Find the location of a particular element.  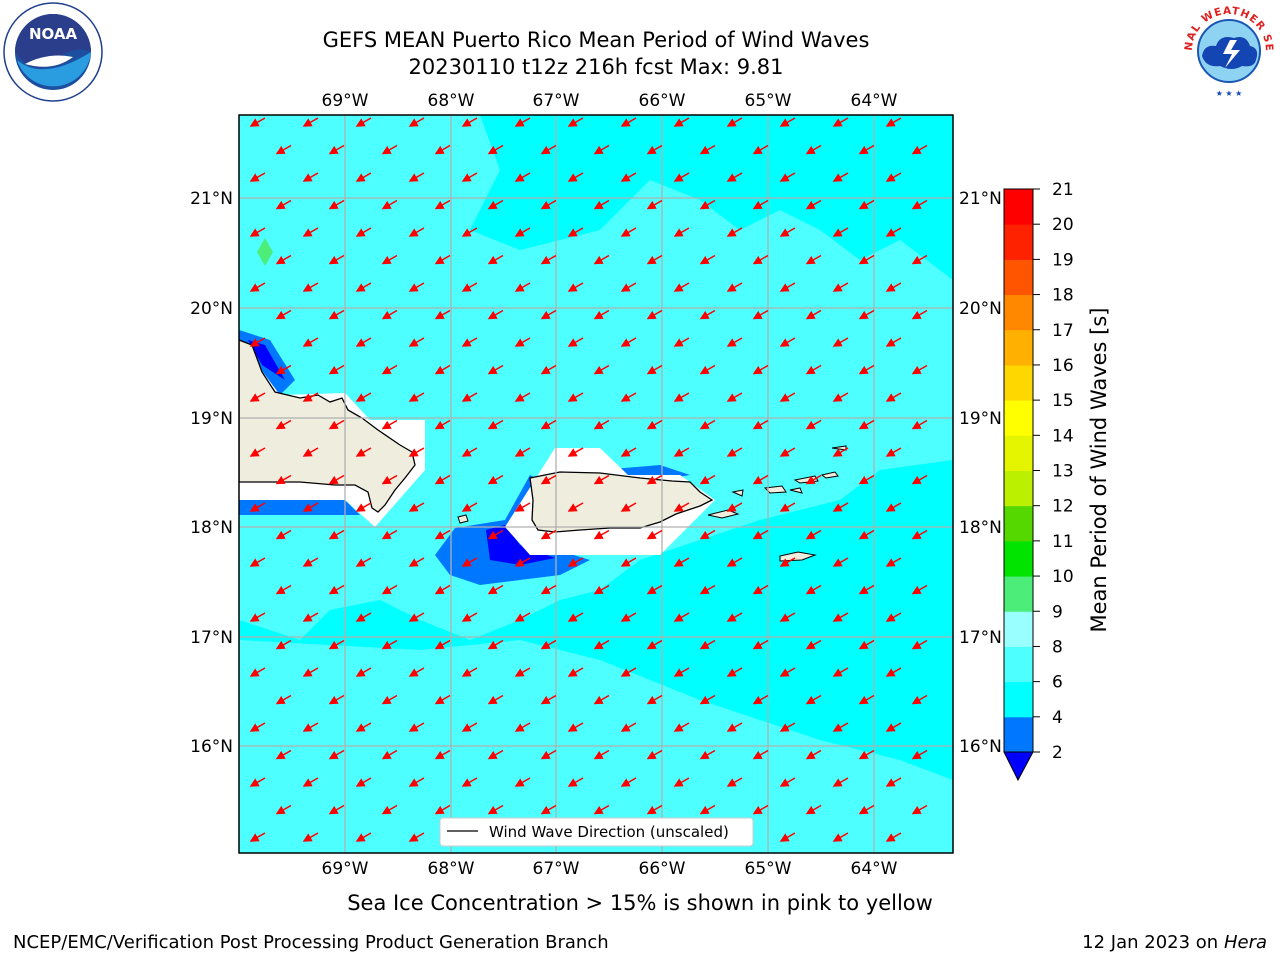

colorbar-tick-label: 15 is located at coordinates (1063, 401).